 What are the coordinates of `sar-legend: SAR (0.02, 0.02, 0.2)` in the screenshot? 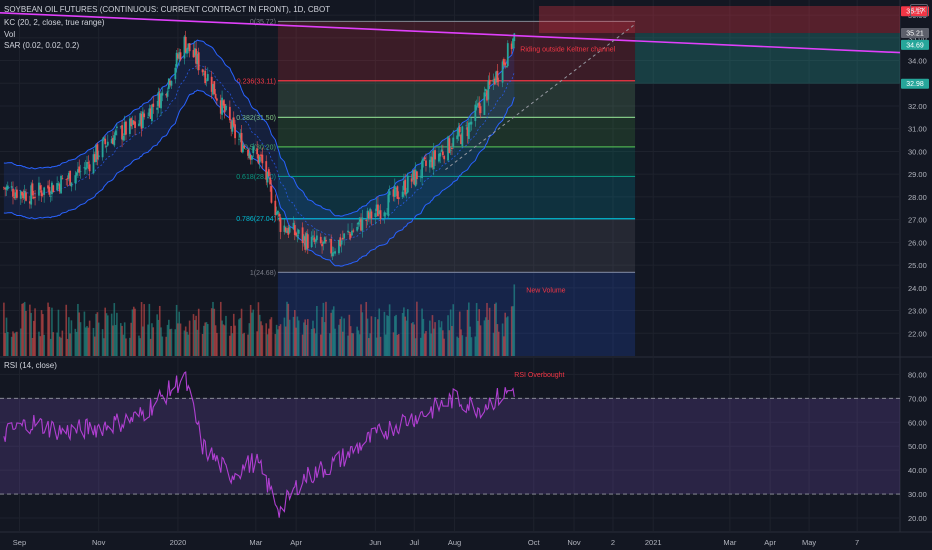 It's located at (42, 45).